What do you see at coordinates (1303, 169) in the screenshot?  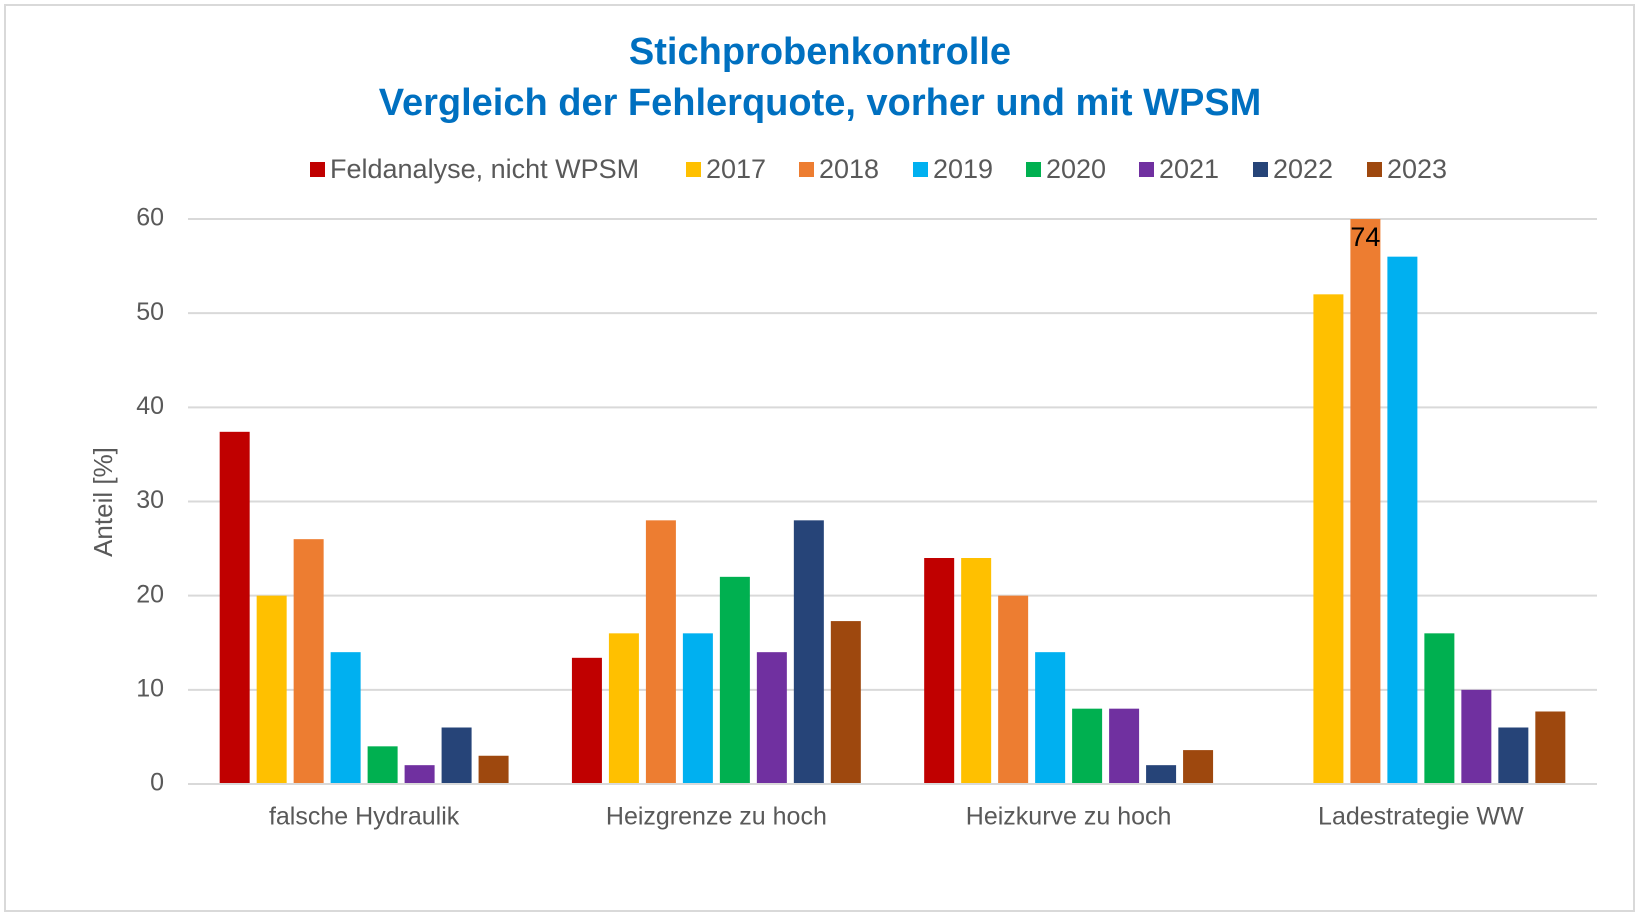 I see `legend-label: 2022` at bounding box center [1303, 169].